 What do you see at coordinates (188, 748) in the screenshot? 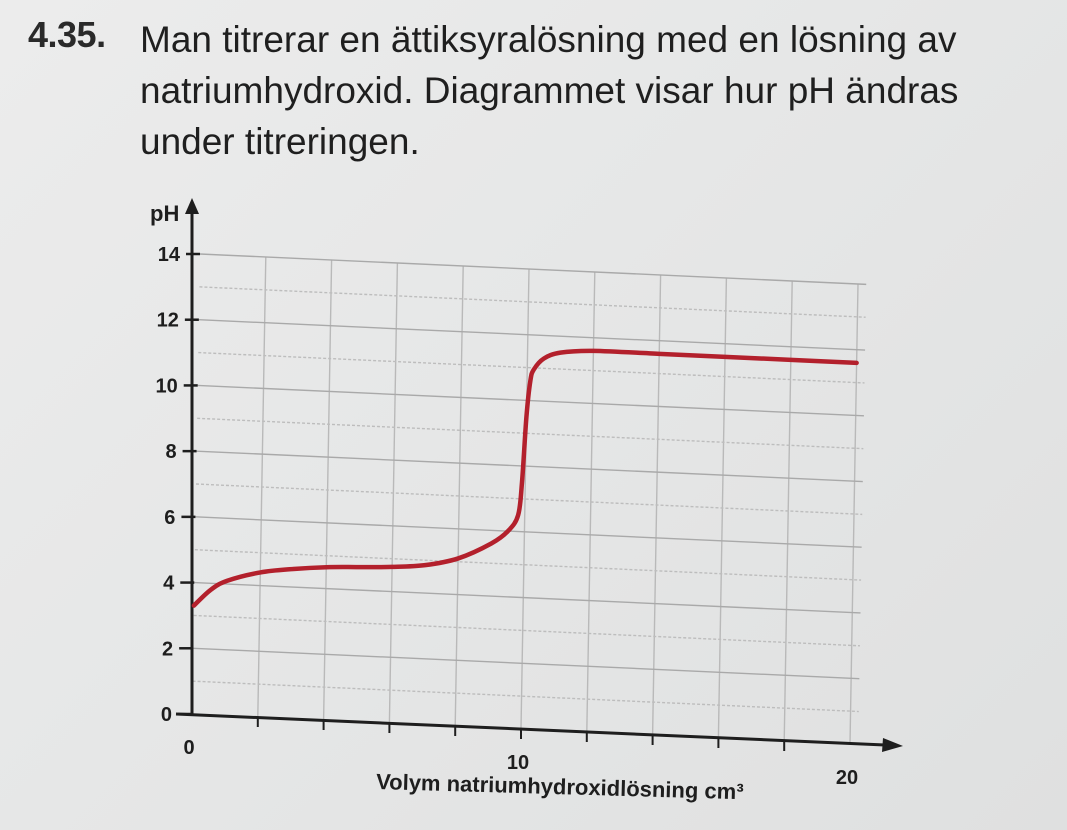
I see `x-tick-label: 0` at bounding box center [188, 748].